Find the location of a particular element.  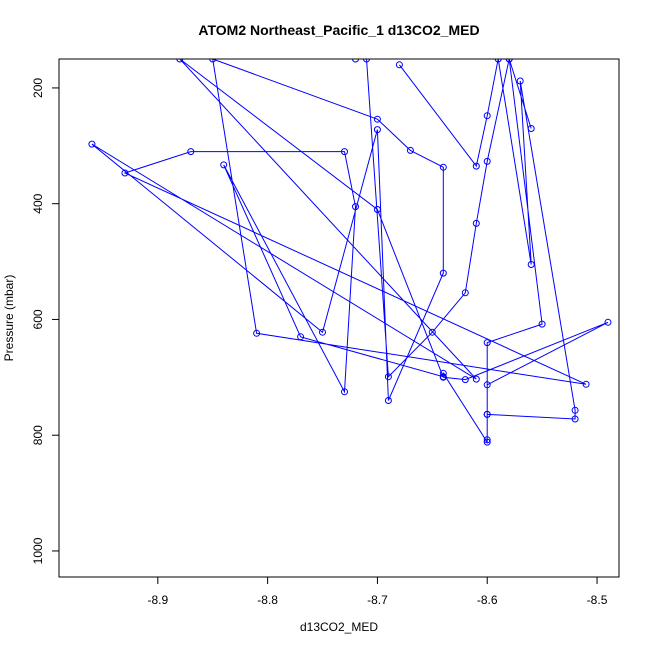

x-axis: -8.9 -8.8 -8.7 -8.6 -8.5 is located at coordinates (377, 591).